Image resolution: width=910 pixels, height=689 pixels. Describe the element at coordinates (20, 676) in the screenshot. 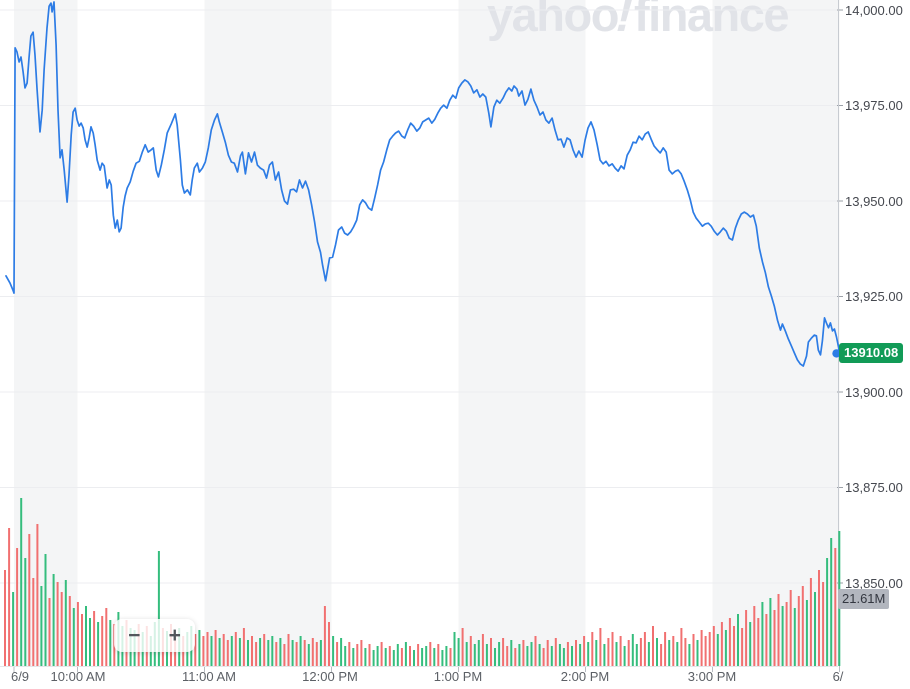

I see `x-axis-label-date: 6/9` at that location.